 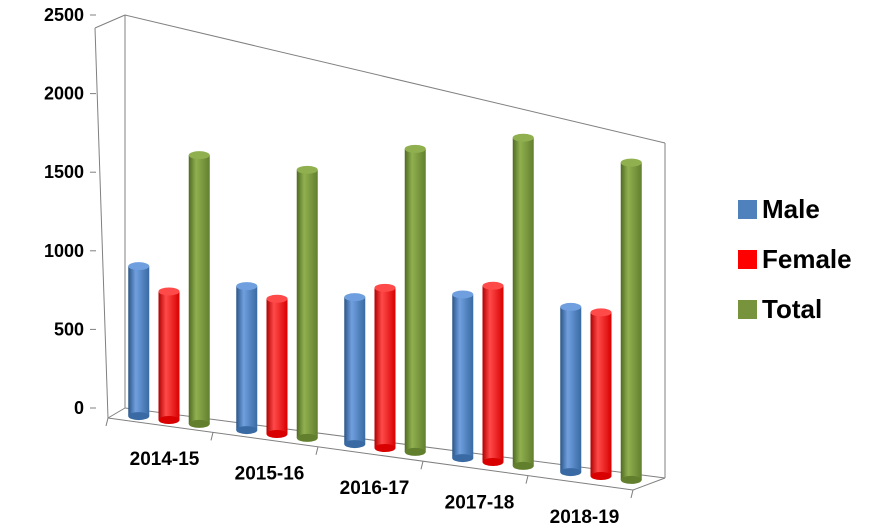 I want to click on y-tick-label: 2500, so click(x=64, y=15).